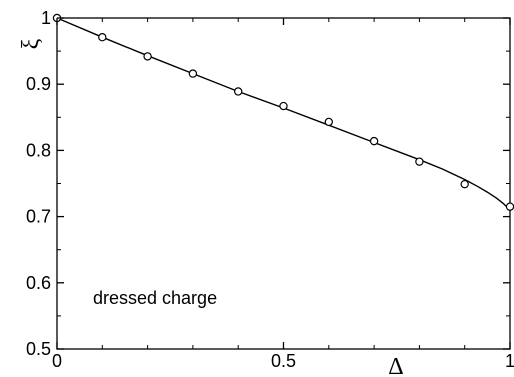 The width and height of the screenshot is (514, 377). Describe the element at coordinates (283, 361) in the screenshot. I see `x-tick-label: 0.5` at that location.